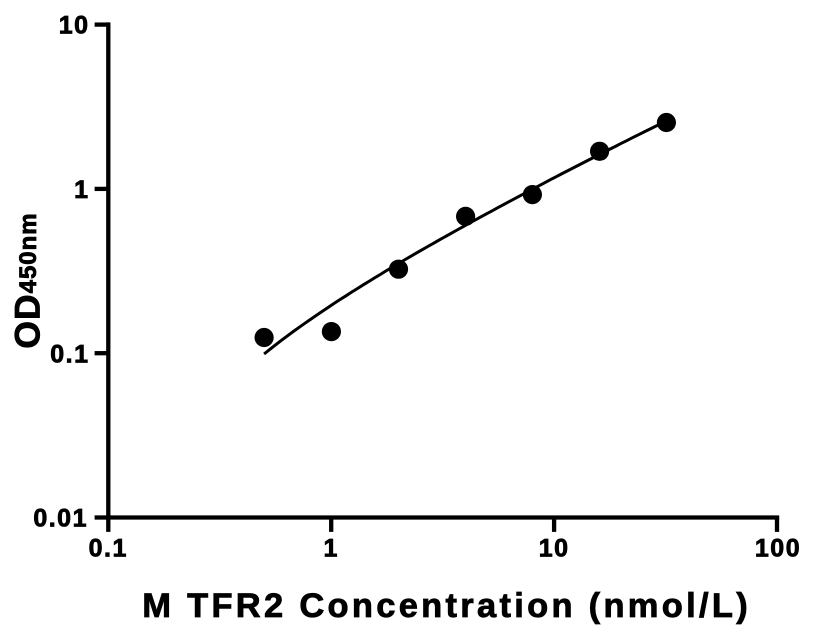 The height and width of the screenshot is (640, 816). I want to click on svg-text: OD450nm, so click(28, 280).